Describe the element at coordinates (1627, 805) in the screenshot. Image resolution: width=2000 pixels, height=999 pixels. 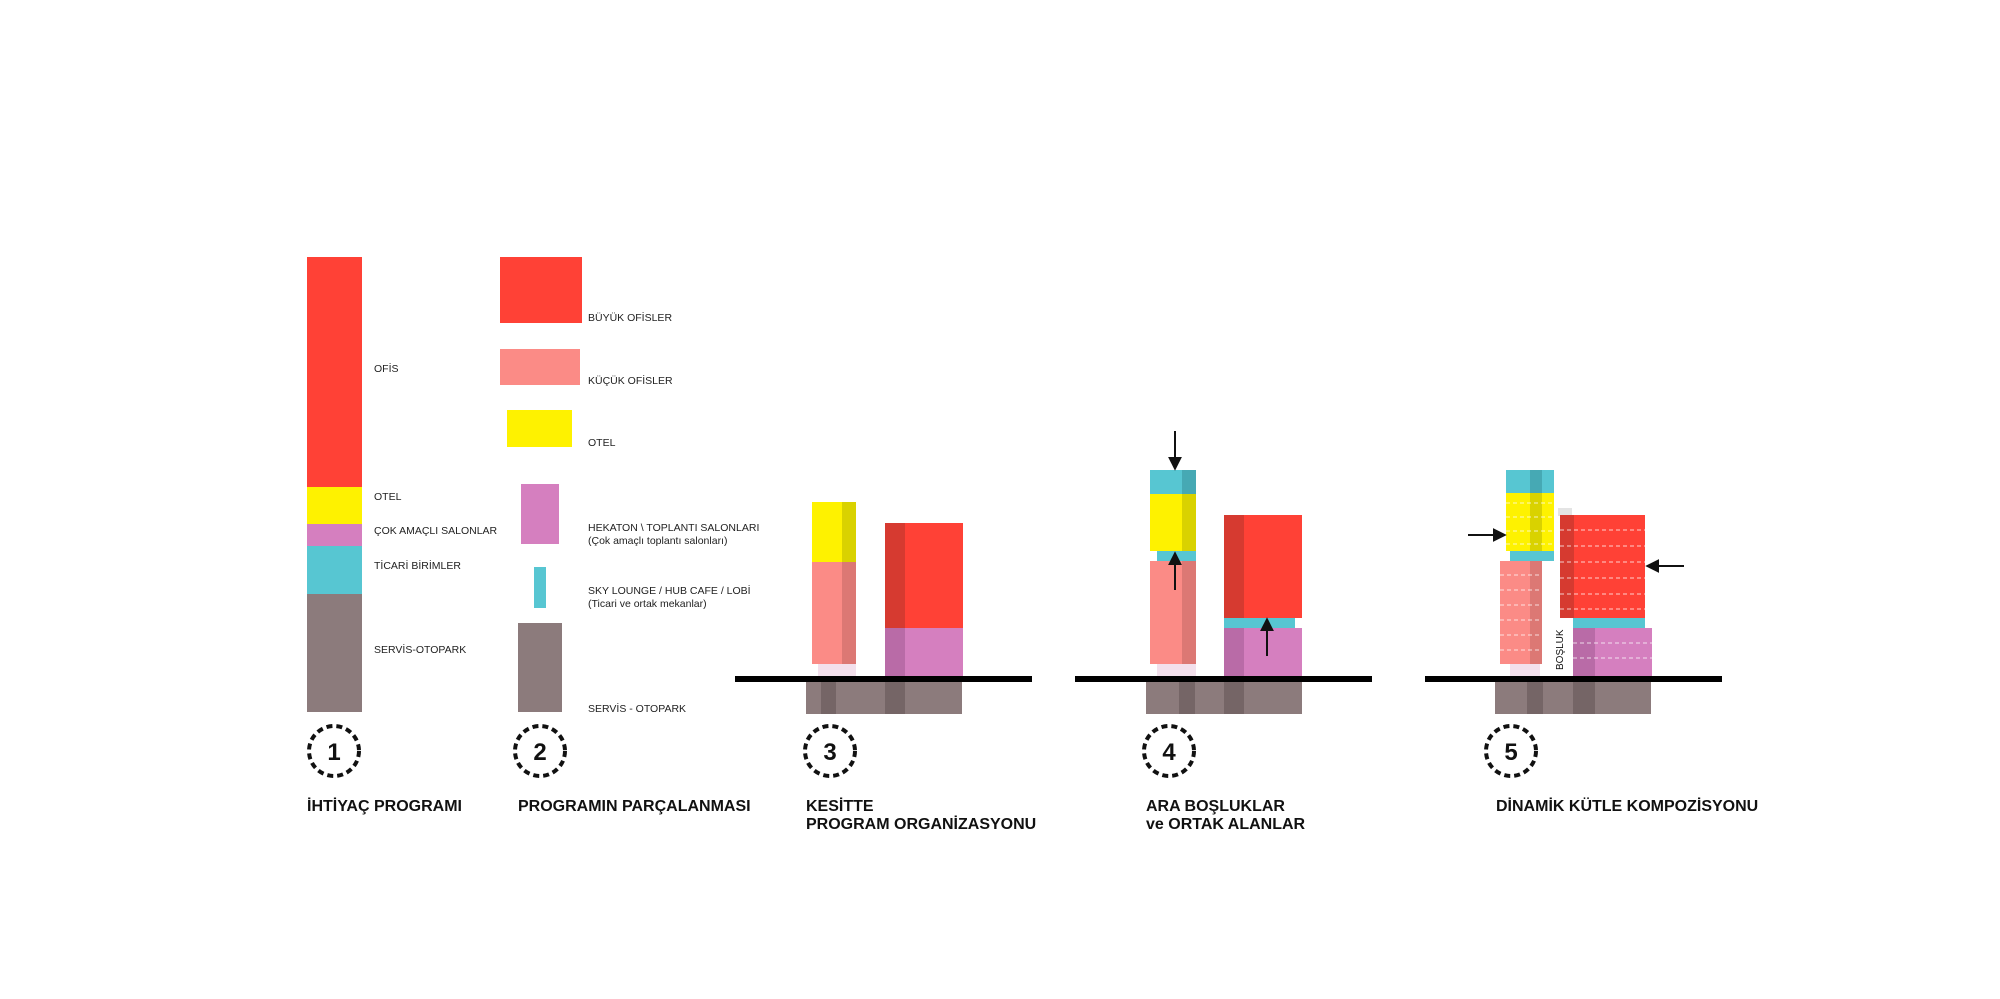
I see `step-title-5: DİNAMİK KÜTLE KOMPOZİSYONU` at that location.